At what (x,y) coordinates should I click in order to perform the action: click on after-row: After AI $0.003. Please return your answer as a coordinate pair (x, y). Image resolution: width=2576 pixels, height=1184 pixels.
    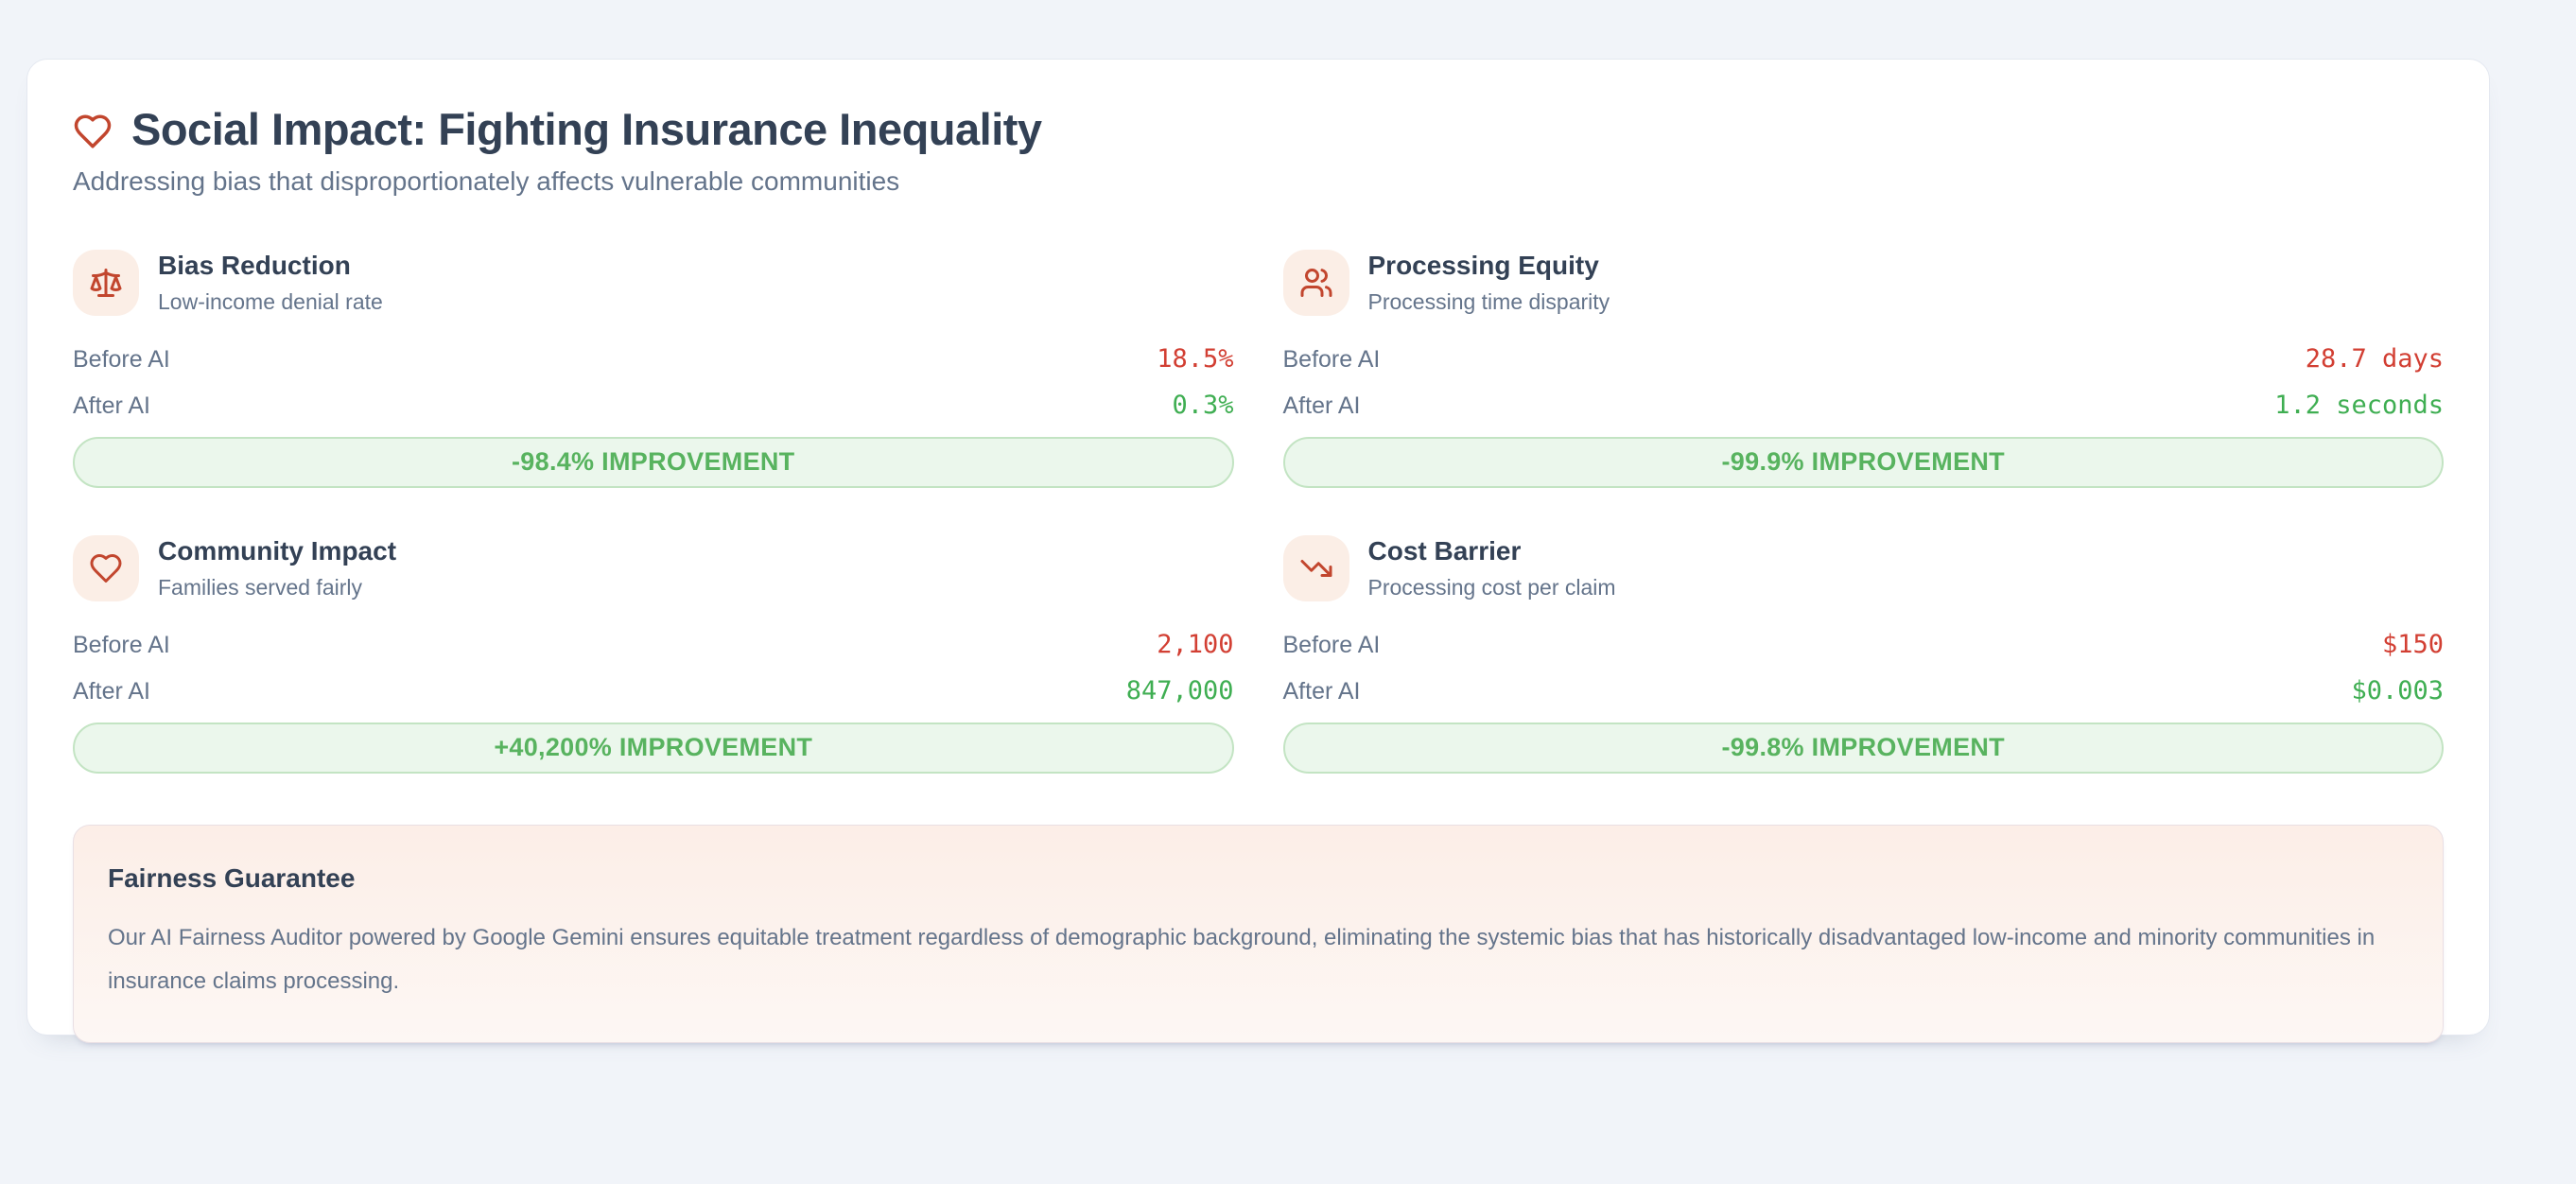
    Looking at the image, I should click on (1864, 690).